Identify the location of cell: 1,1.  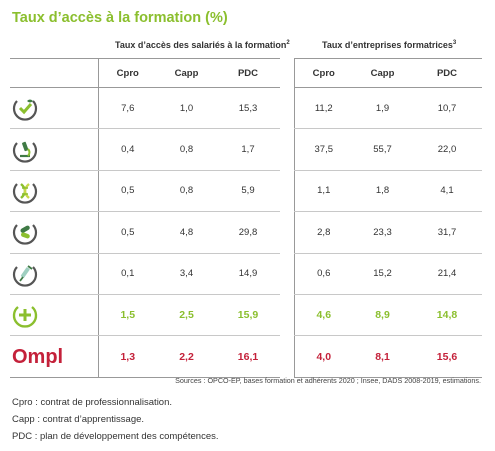
(323, 191).